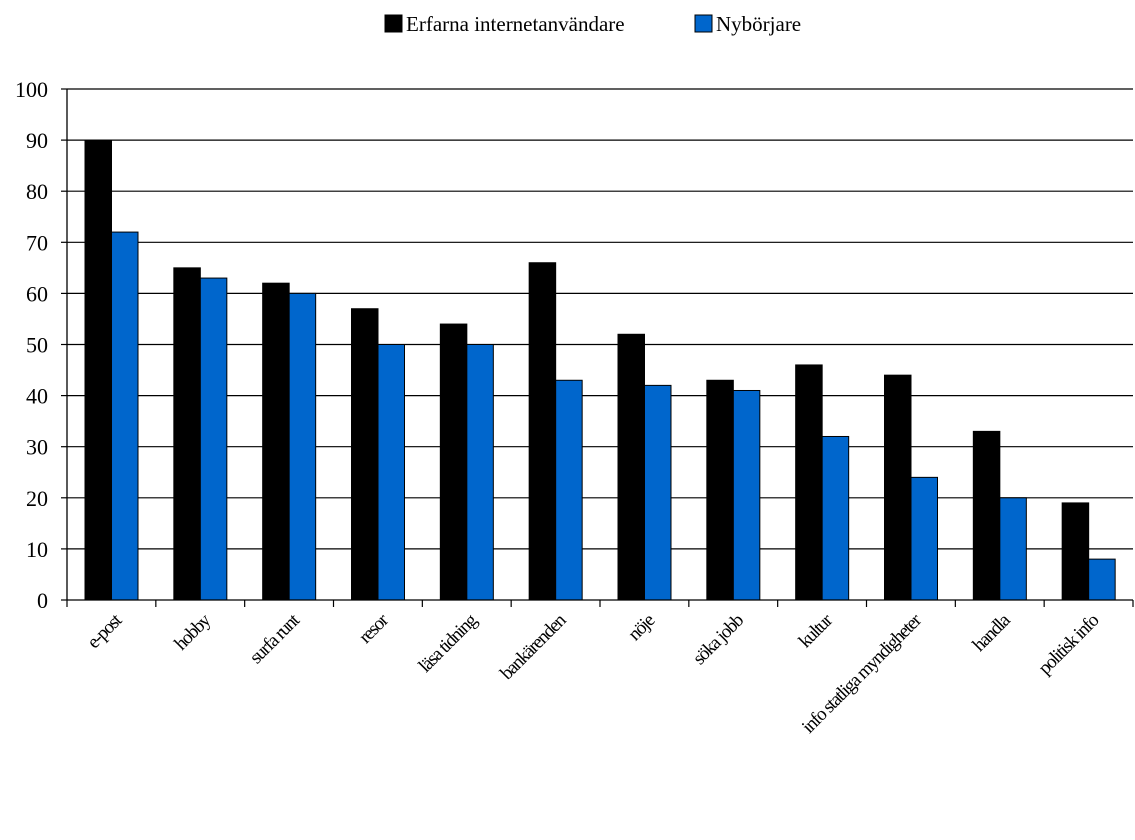 This screenshot has width=1135, height=840. Describe the element at coordinates (816, 630) in the screenshot. I see `x-tick-label: kultur` at that location.